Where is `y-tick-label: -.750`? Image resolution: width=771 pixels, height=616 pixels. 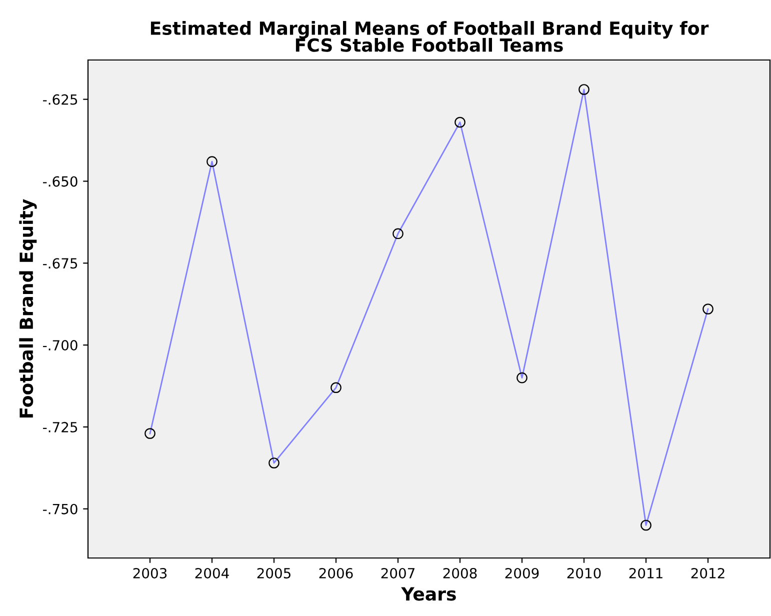 y-tick-label: -.750 is located at coordinates (60, 509).